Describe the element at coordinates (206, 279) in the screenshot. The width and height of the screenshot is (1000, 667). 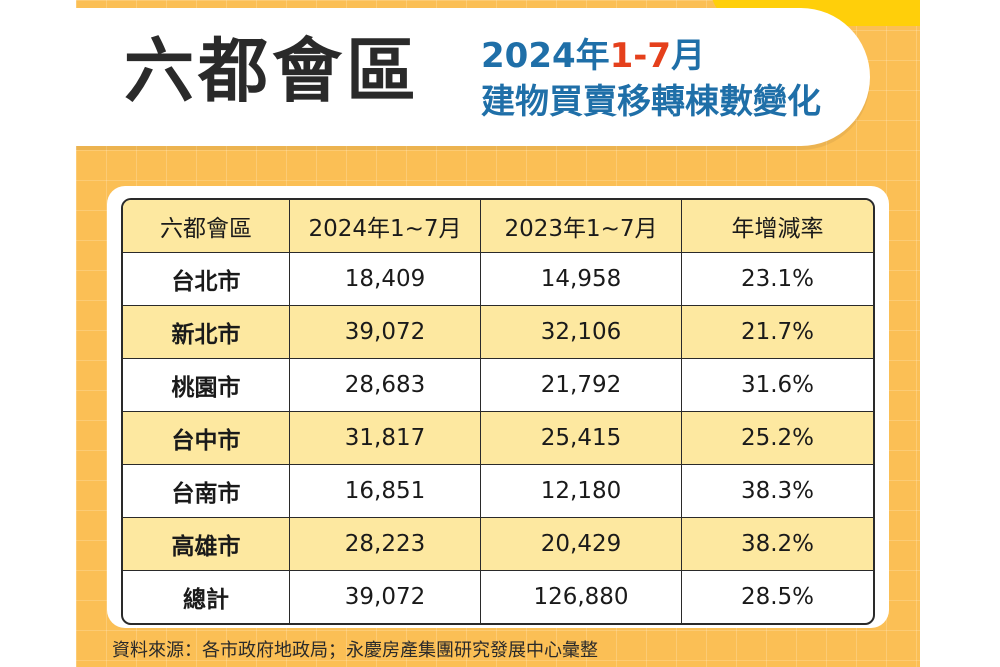
I see `city-cell: 台北市` at that location.